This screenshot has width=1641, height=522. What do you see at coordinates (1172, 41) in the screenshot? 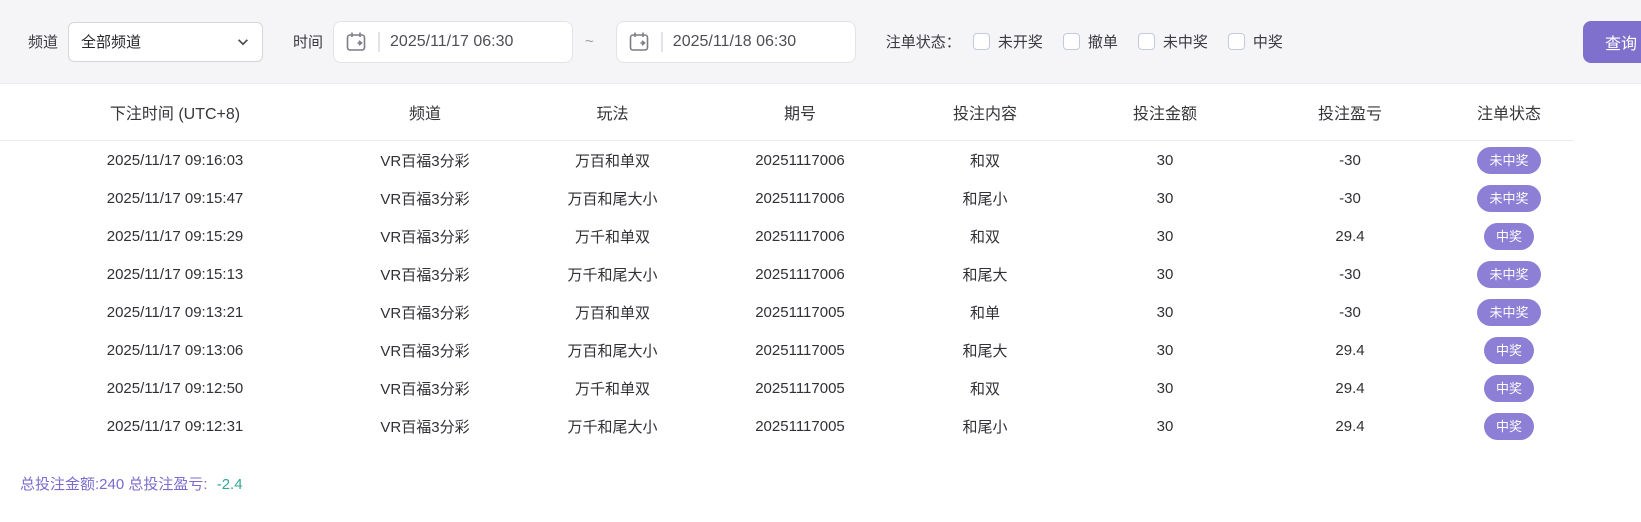
I see `status-option-not-won: 未中奖` at bounding box center [1172, 41].